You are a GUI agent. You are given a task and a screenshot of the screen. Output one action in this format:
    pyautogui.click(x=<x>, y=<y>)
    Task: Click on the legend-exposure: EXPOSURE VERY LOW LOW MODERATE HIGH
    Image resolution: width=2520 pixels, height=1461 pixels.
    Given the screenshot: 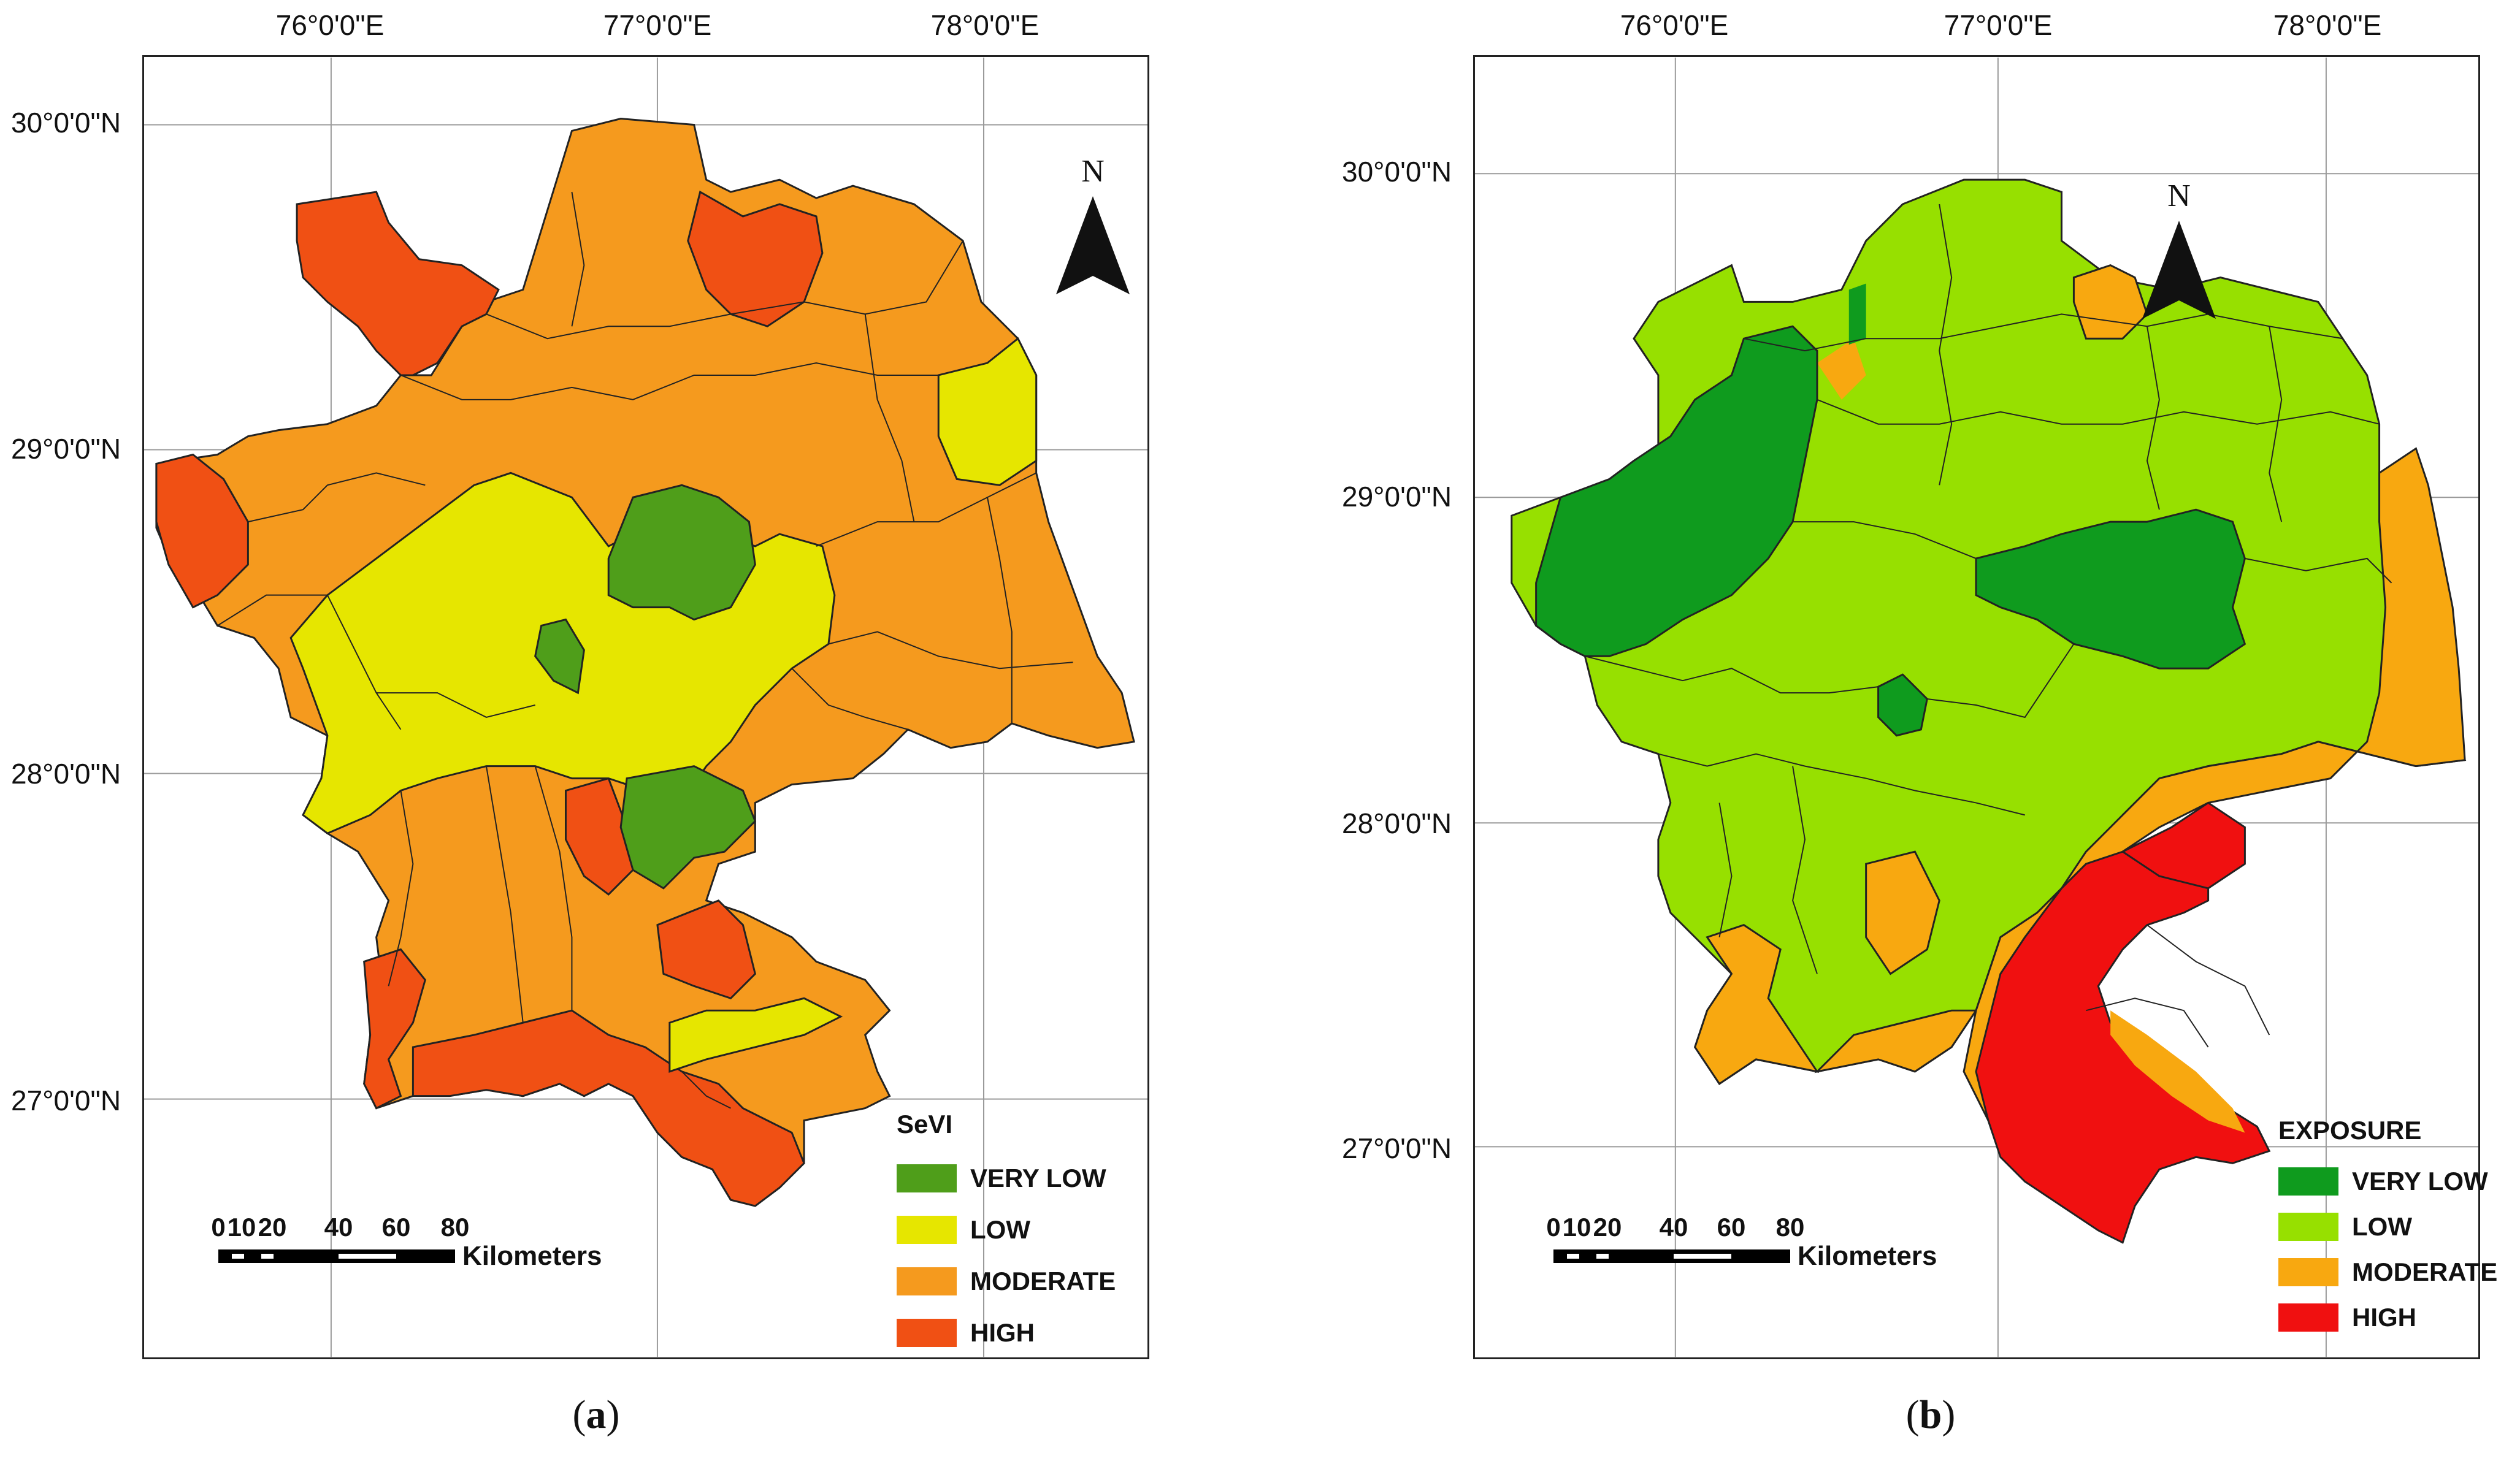 What is the action you would take?
    pyautogui.click(x=2387, y=1228)
    